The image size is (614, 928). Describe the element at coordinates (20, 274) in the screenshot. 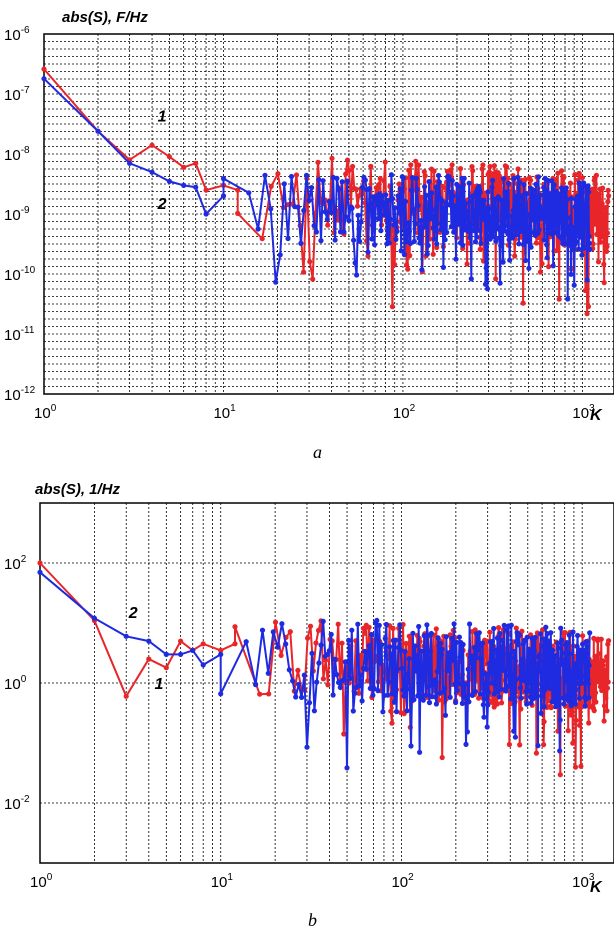

I see `y-tick-label: 10-10` at that location.